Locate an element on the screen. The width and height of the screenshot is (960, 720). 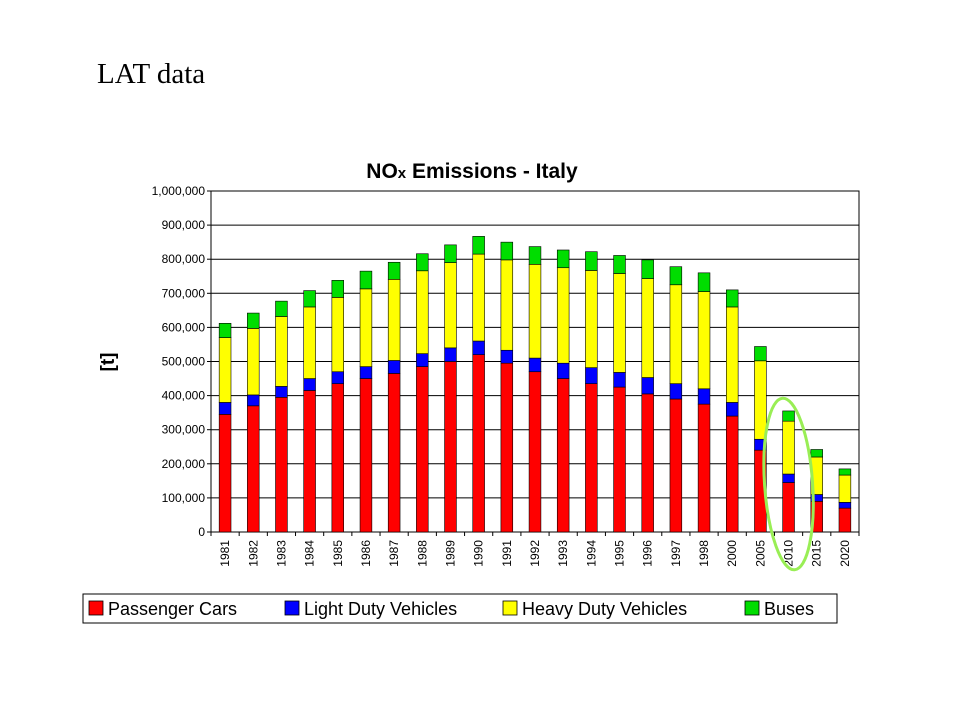
bar-stack-1981 is located at coordinates (225, 428).